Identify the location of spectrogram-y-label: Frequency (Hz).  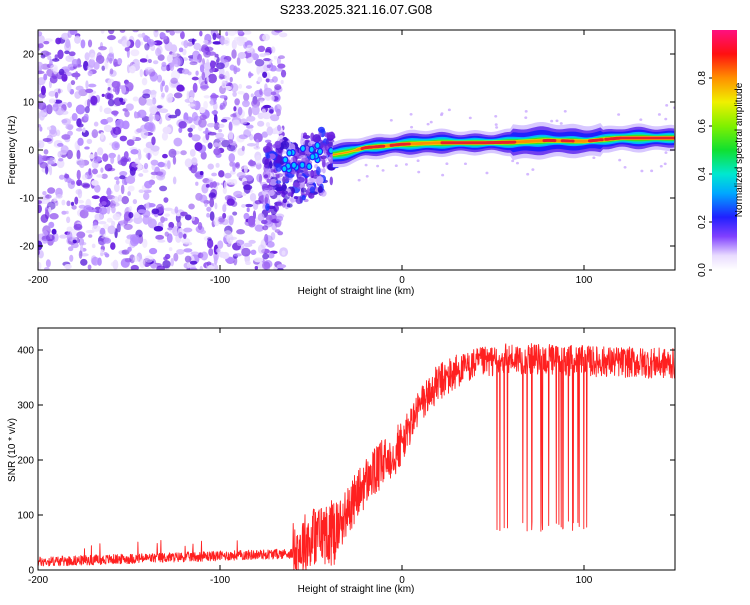
(12, 150).